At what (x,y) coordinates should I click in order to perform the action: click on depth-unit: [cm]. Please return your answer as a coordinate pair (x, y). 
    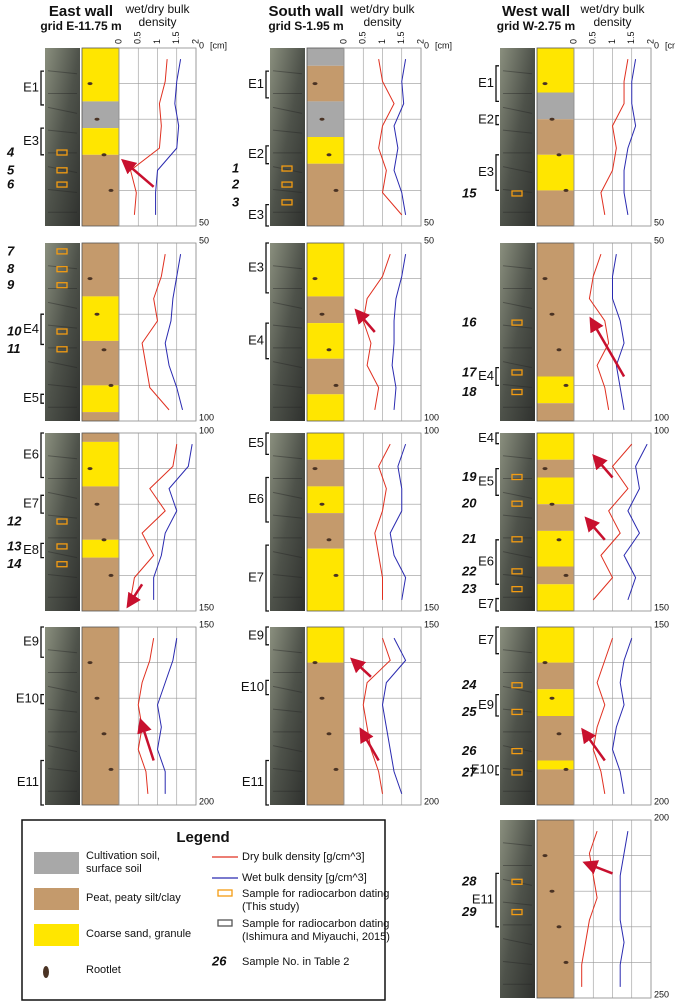
    Looking at the image, I should click on (443, 45).